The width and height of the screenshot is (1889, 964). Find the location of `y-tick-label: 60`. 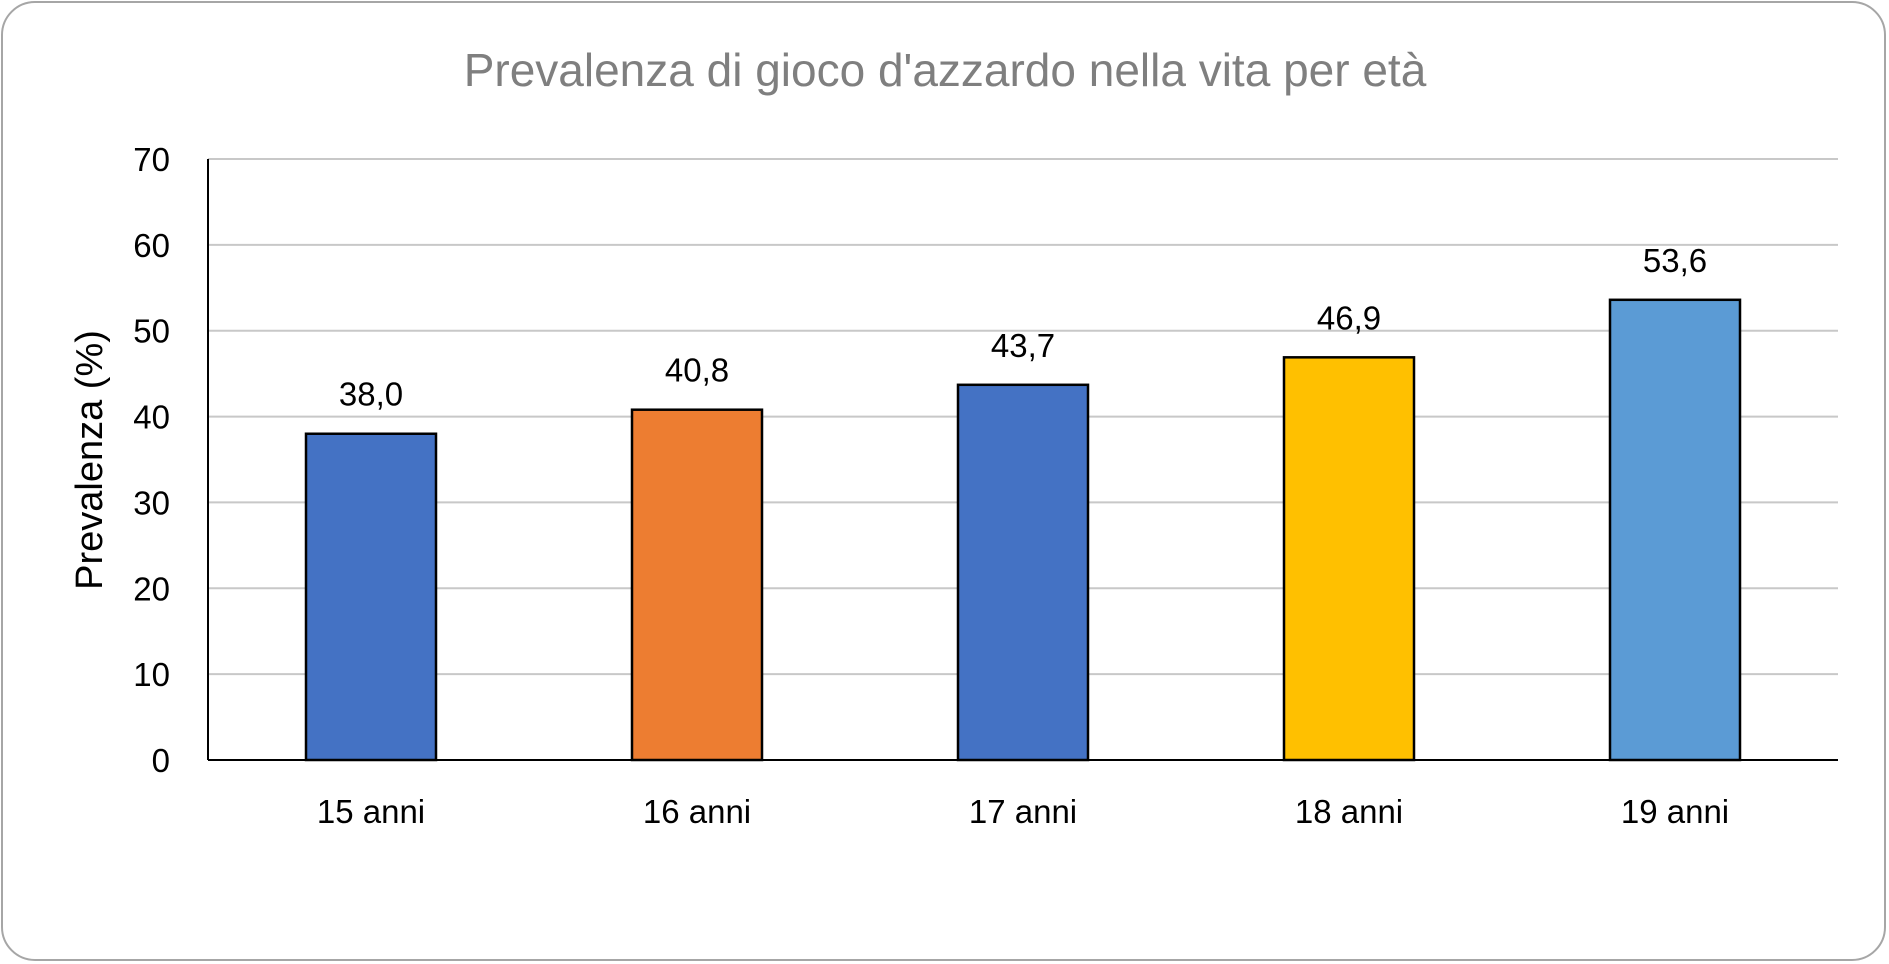

y-tick-label: 60 is located at coordinates (151, 245).